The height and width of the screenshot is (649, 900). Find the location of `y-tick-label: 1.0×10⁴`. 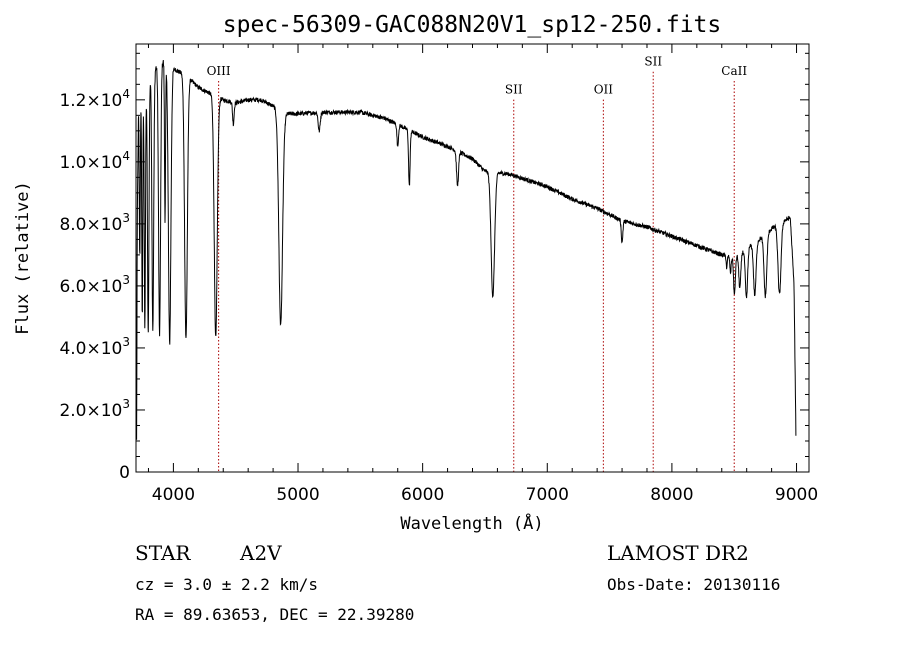

y-tick-label: 1.0×10⁴ is located at coordinates (94, 161).